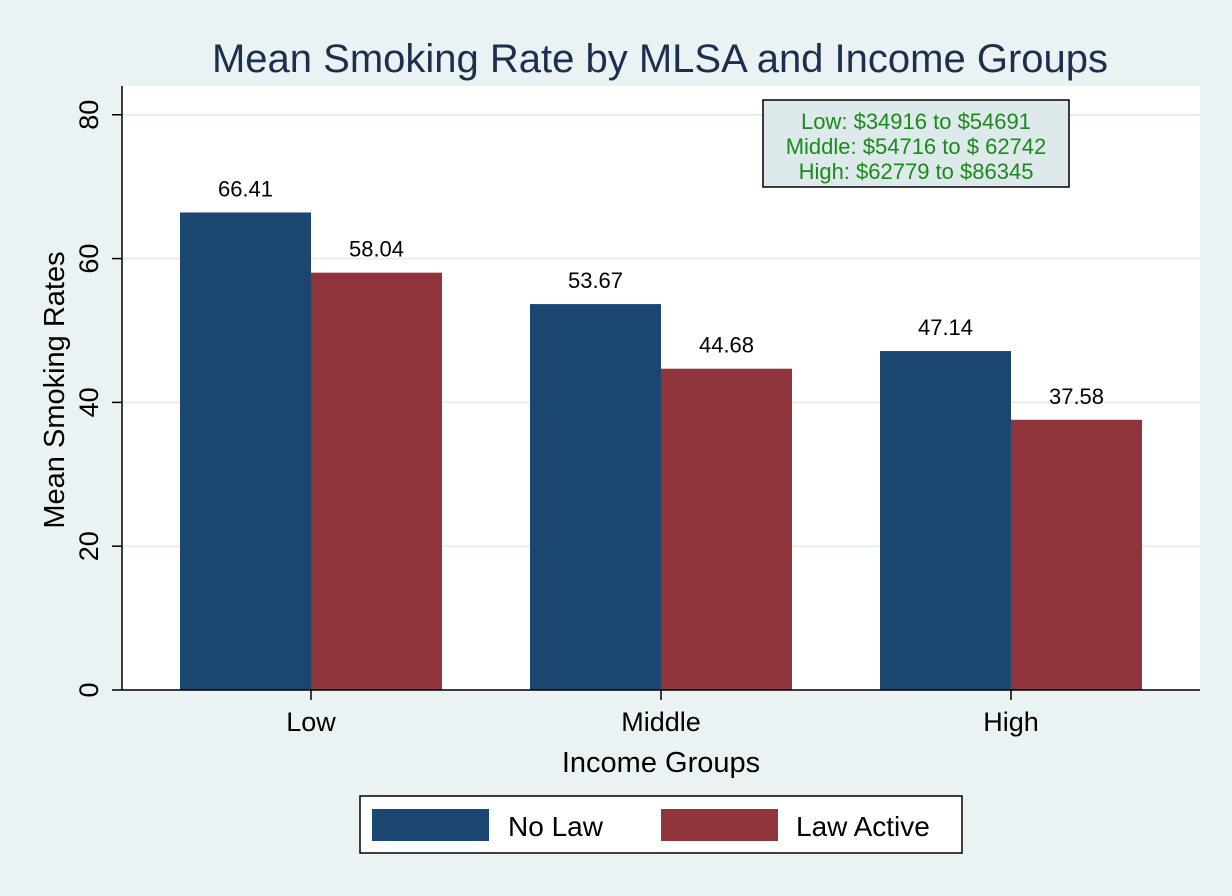 The width and height of the screenshot is (1232, 896). I want to click on value-label-middle-no-law: 53.67, so click(595, 280).